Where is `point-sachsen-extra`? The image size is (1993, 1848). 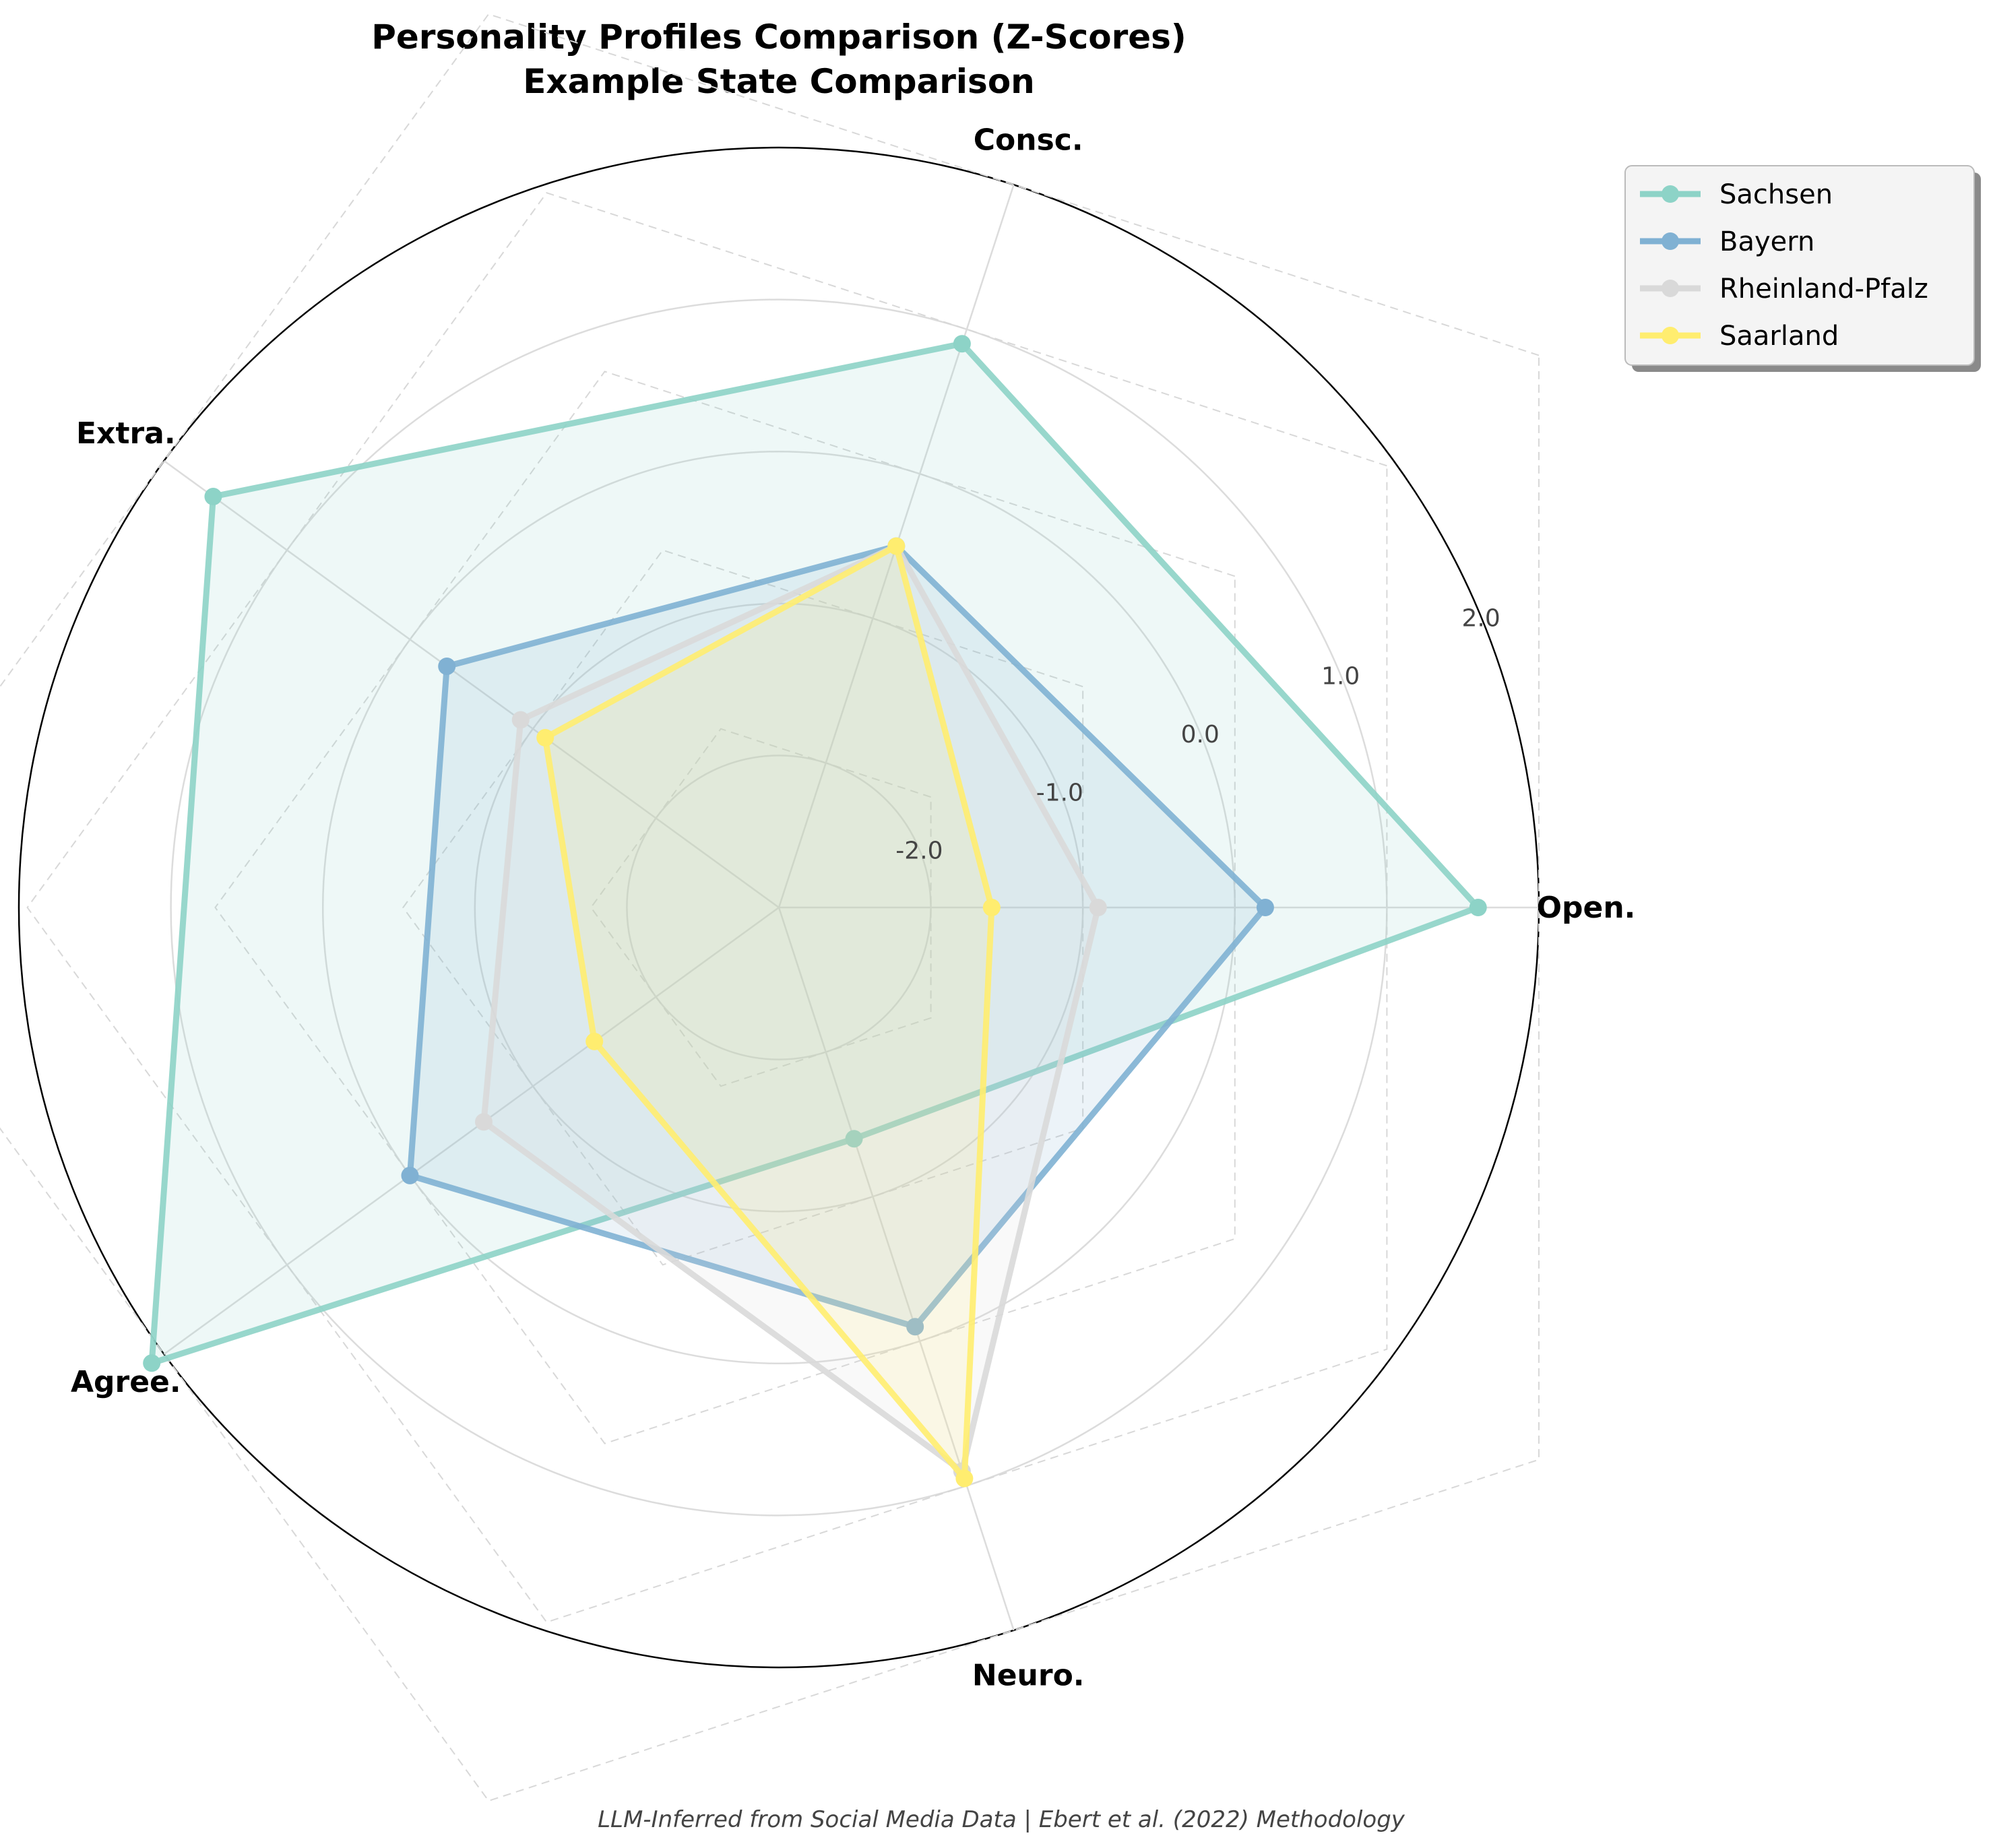 point-sachsen-extra is located at coordinates (213, 497).